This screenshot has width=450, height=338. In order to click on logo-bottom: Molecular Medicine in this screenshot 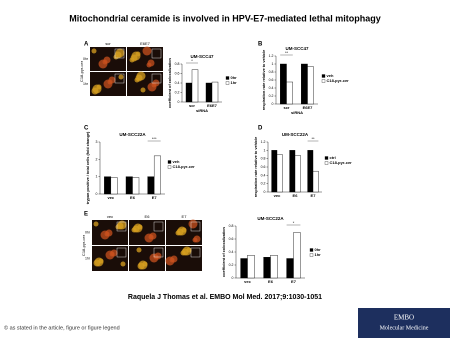, I will do `click(404, 328)`.